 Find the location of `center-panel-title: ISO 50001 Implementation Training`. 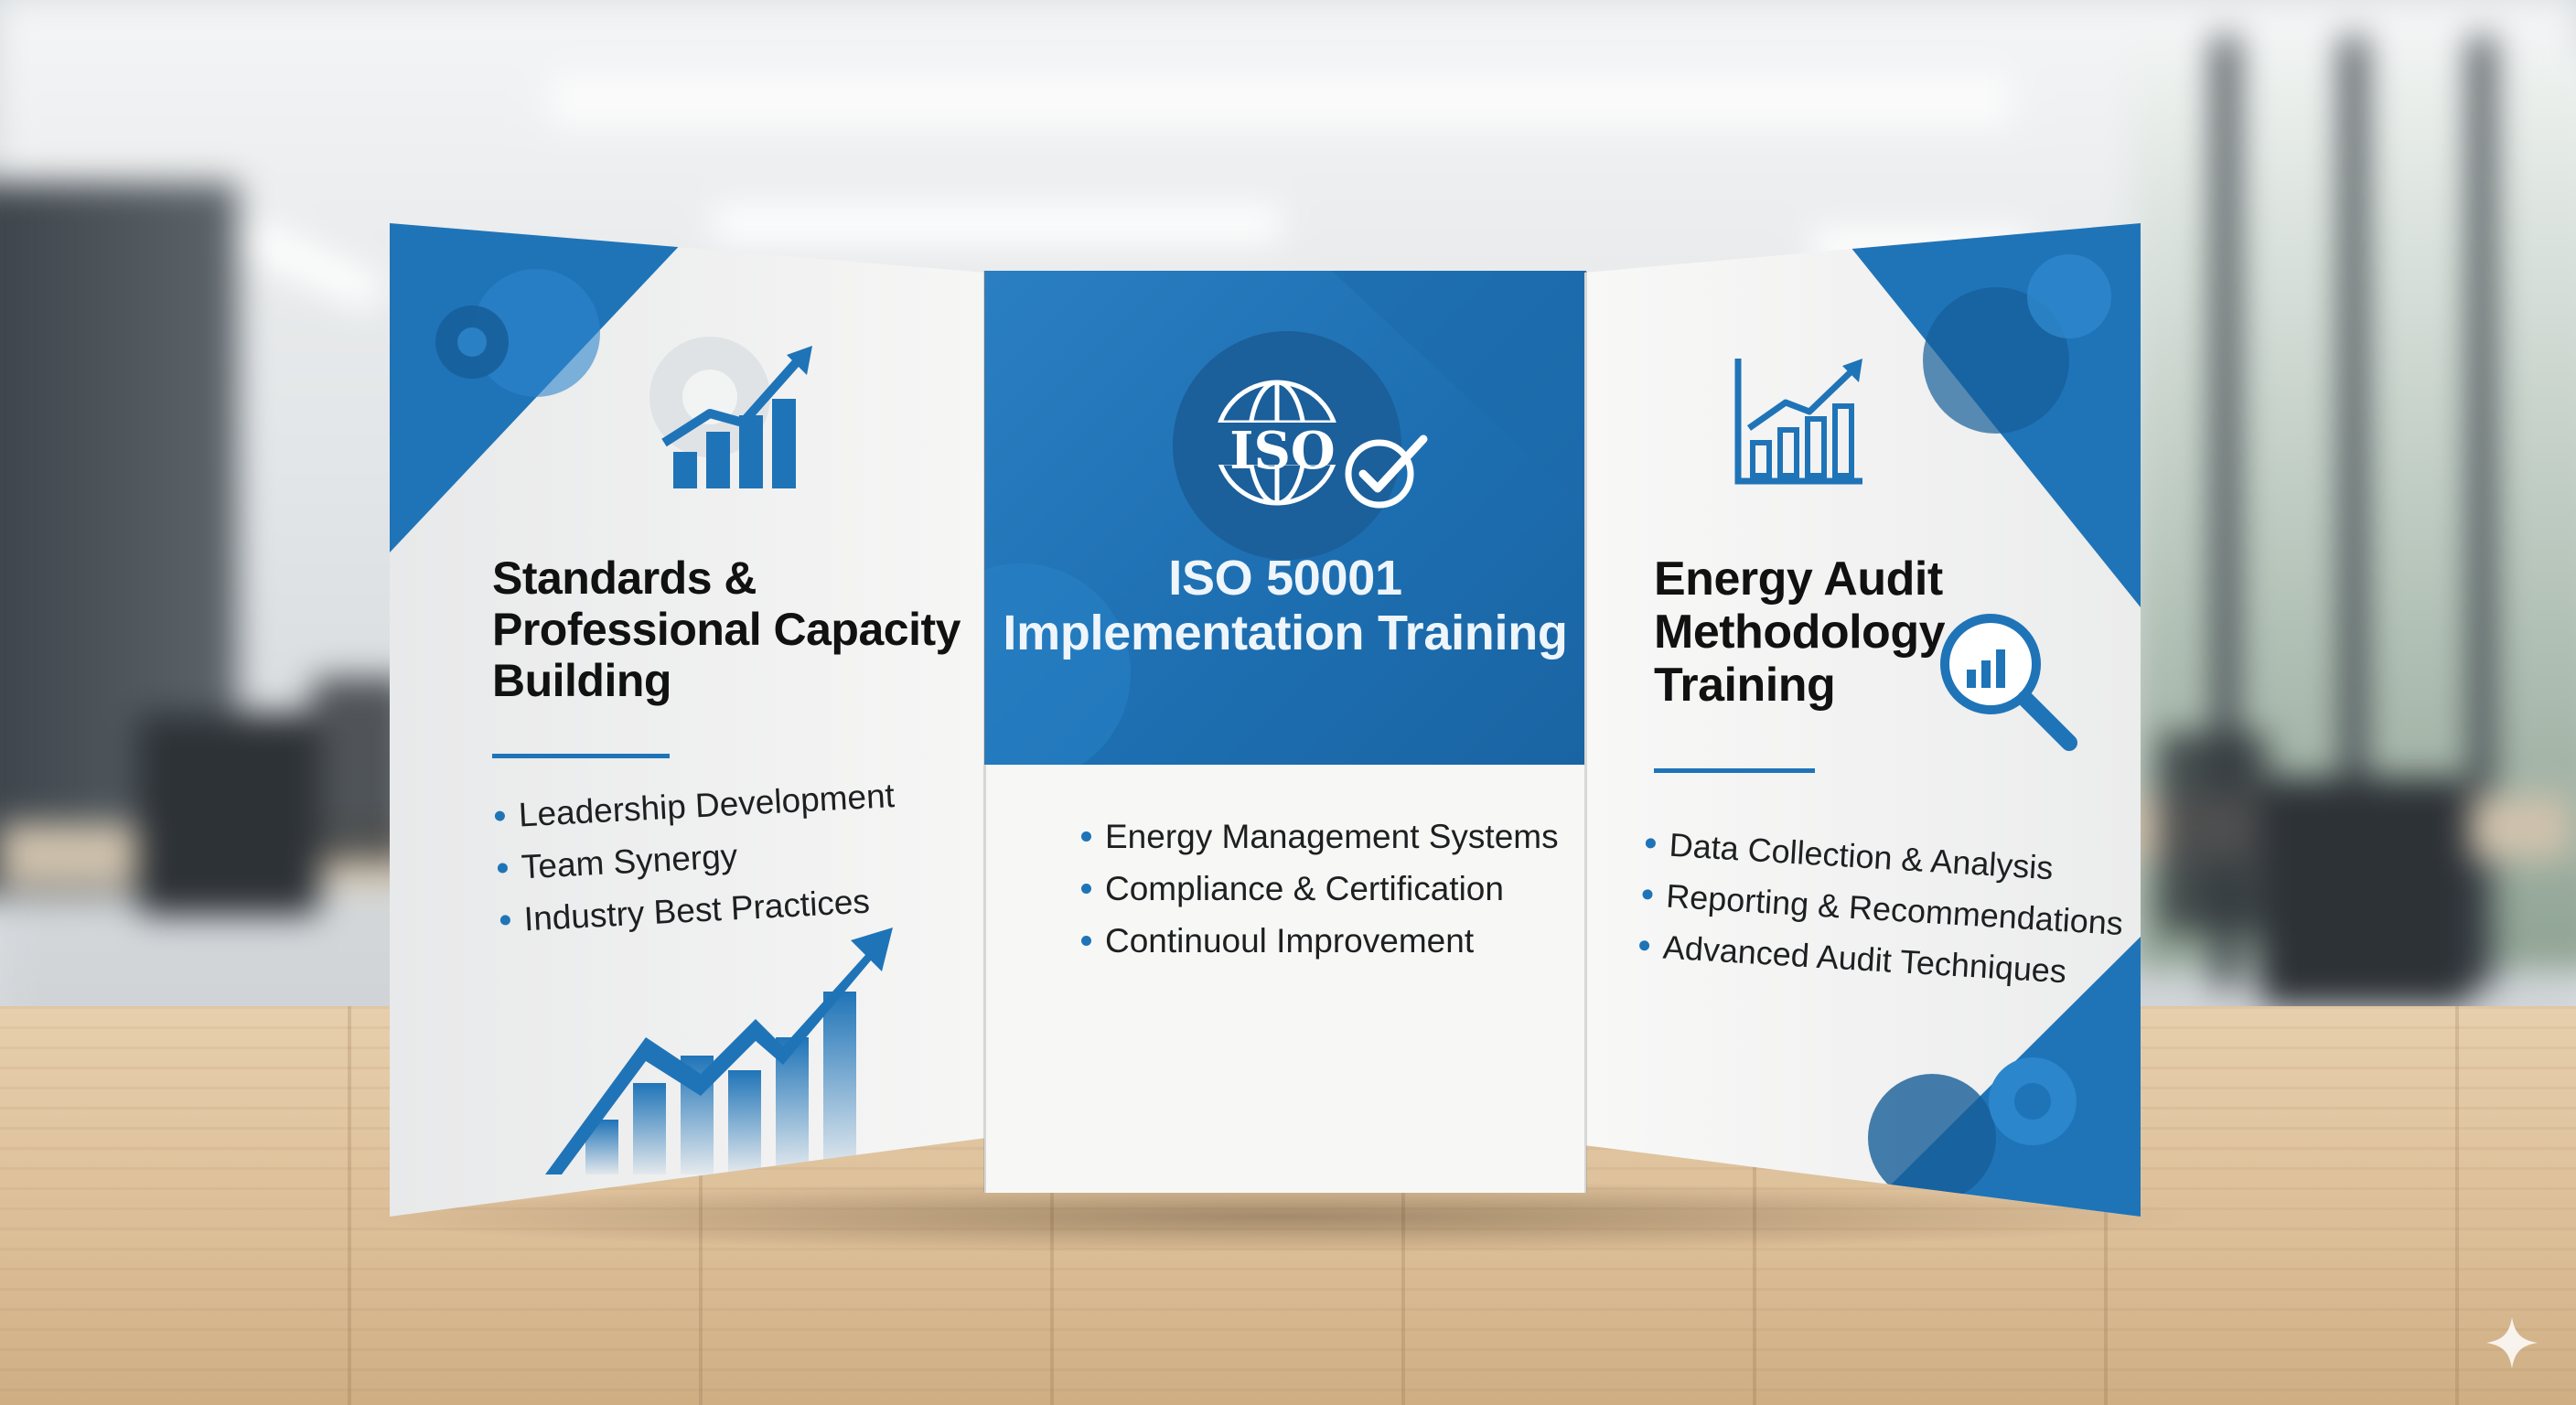

center-panel-title: ISO 50001 Implementation Training is located at coordinates (1285, 606).